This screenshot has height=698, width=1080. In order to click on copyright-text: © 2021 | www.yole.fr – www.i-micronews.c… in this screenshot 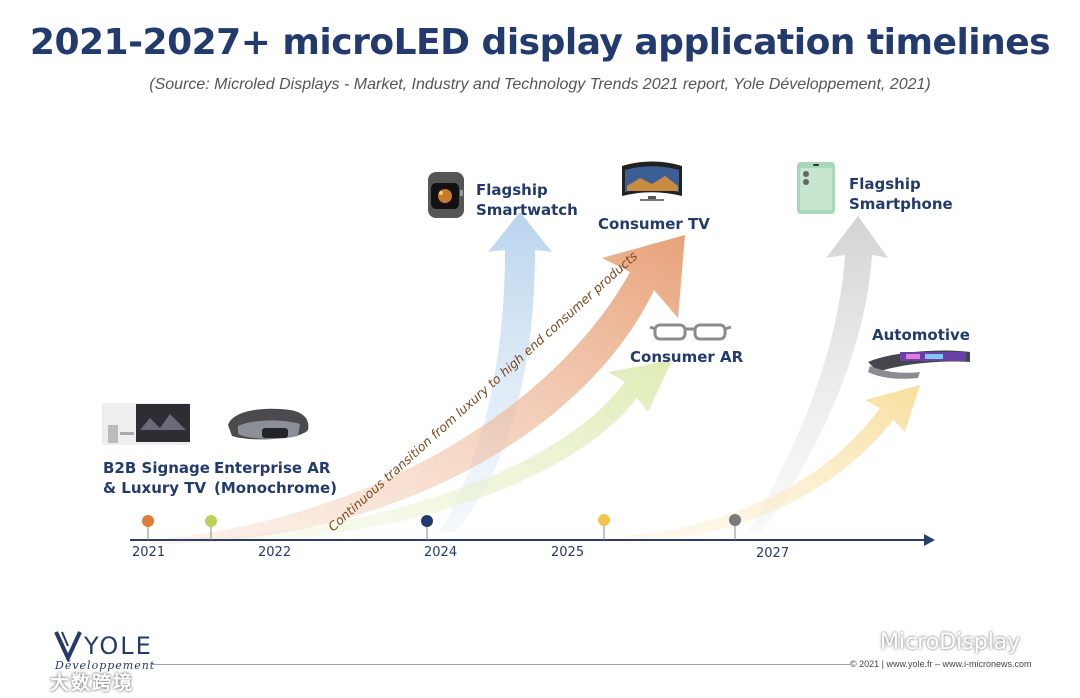, I will do `click(941, 664)`.